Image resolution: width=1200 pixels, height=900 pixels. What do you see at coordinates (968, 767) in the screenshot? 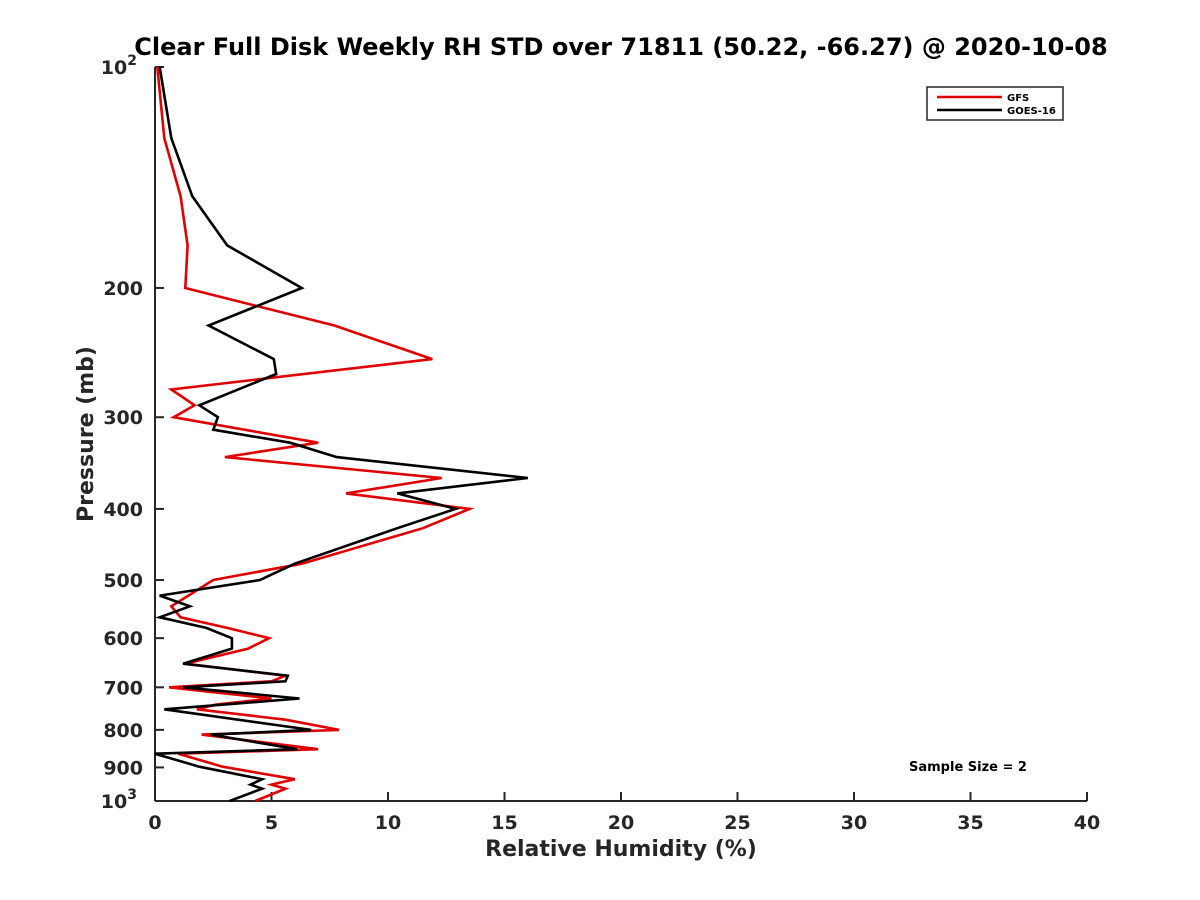
I see `sample-size-annotation: Sample Size = 2` at bounding box center [968, 767].